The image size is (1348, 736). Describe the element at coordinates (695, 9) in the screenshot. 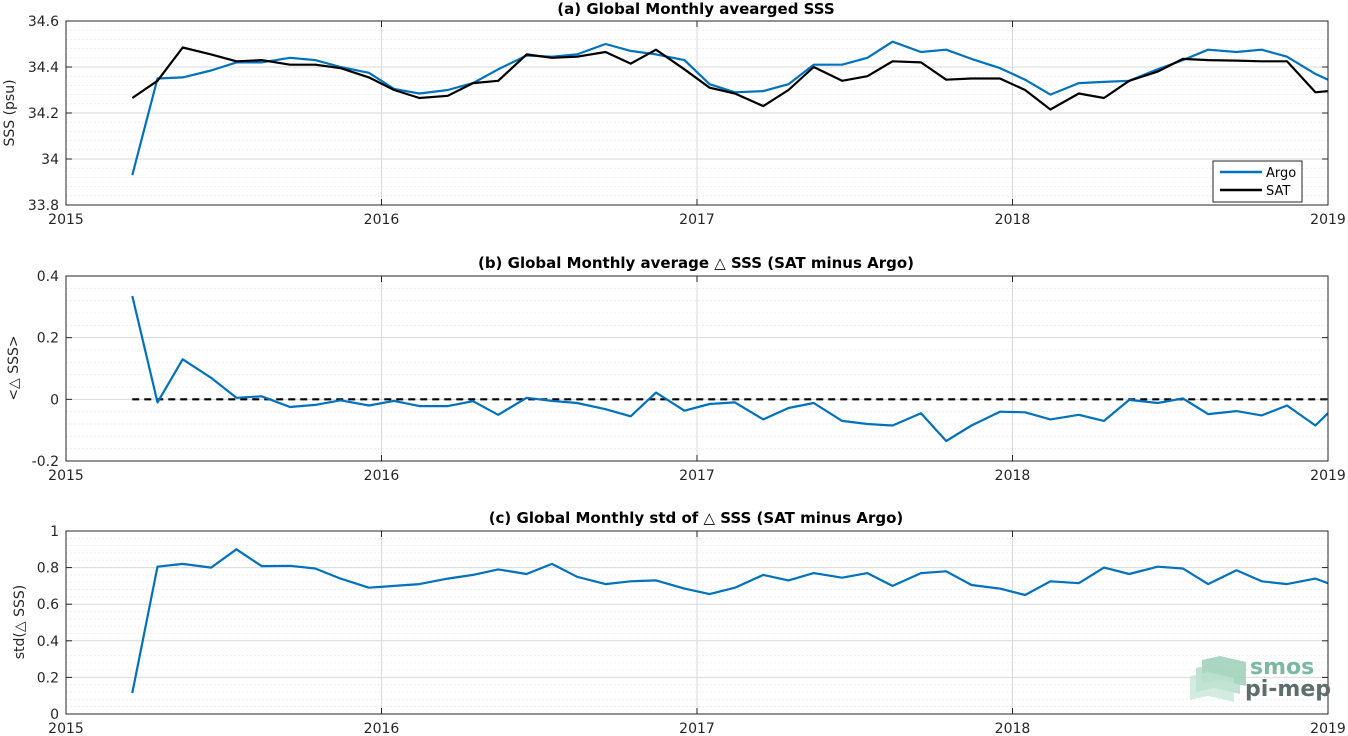

I see `panel-a-title: (a) Global Monthly avearged SSS` at that location.